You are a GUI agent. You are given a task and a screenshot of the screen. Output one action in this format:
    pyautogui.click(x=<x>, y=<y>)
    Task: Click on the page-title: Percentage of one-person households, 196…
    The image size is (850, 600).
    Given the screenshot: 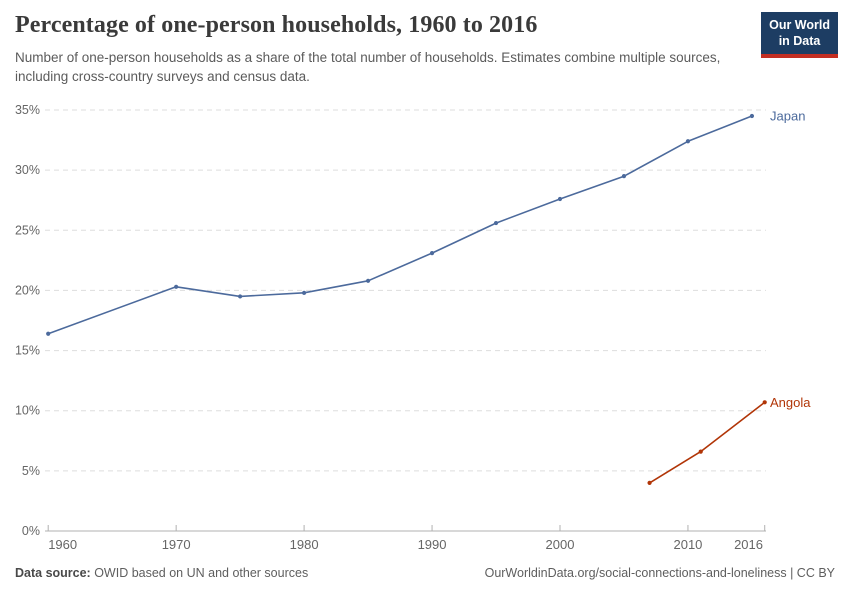 What is the action you would take?
    pyautogui.click(x=276, y=25)
    